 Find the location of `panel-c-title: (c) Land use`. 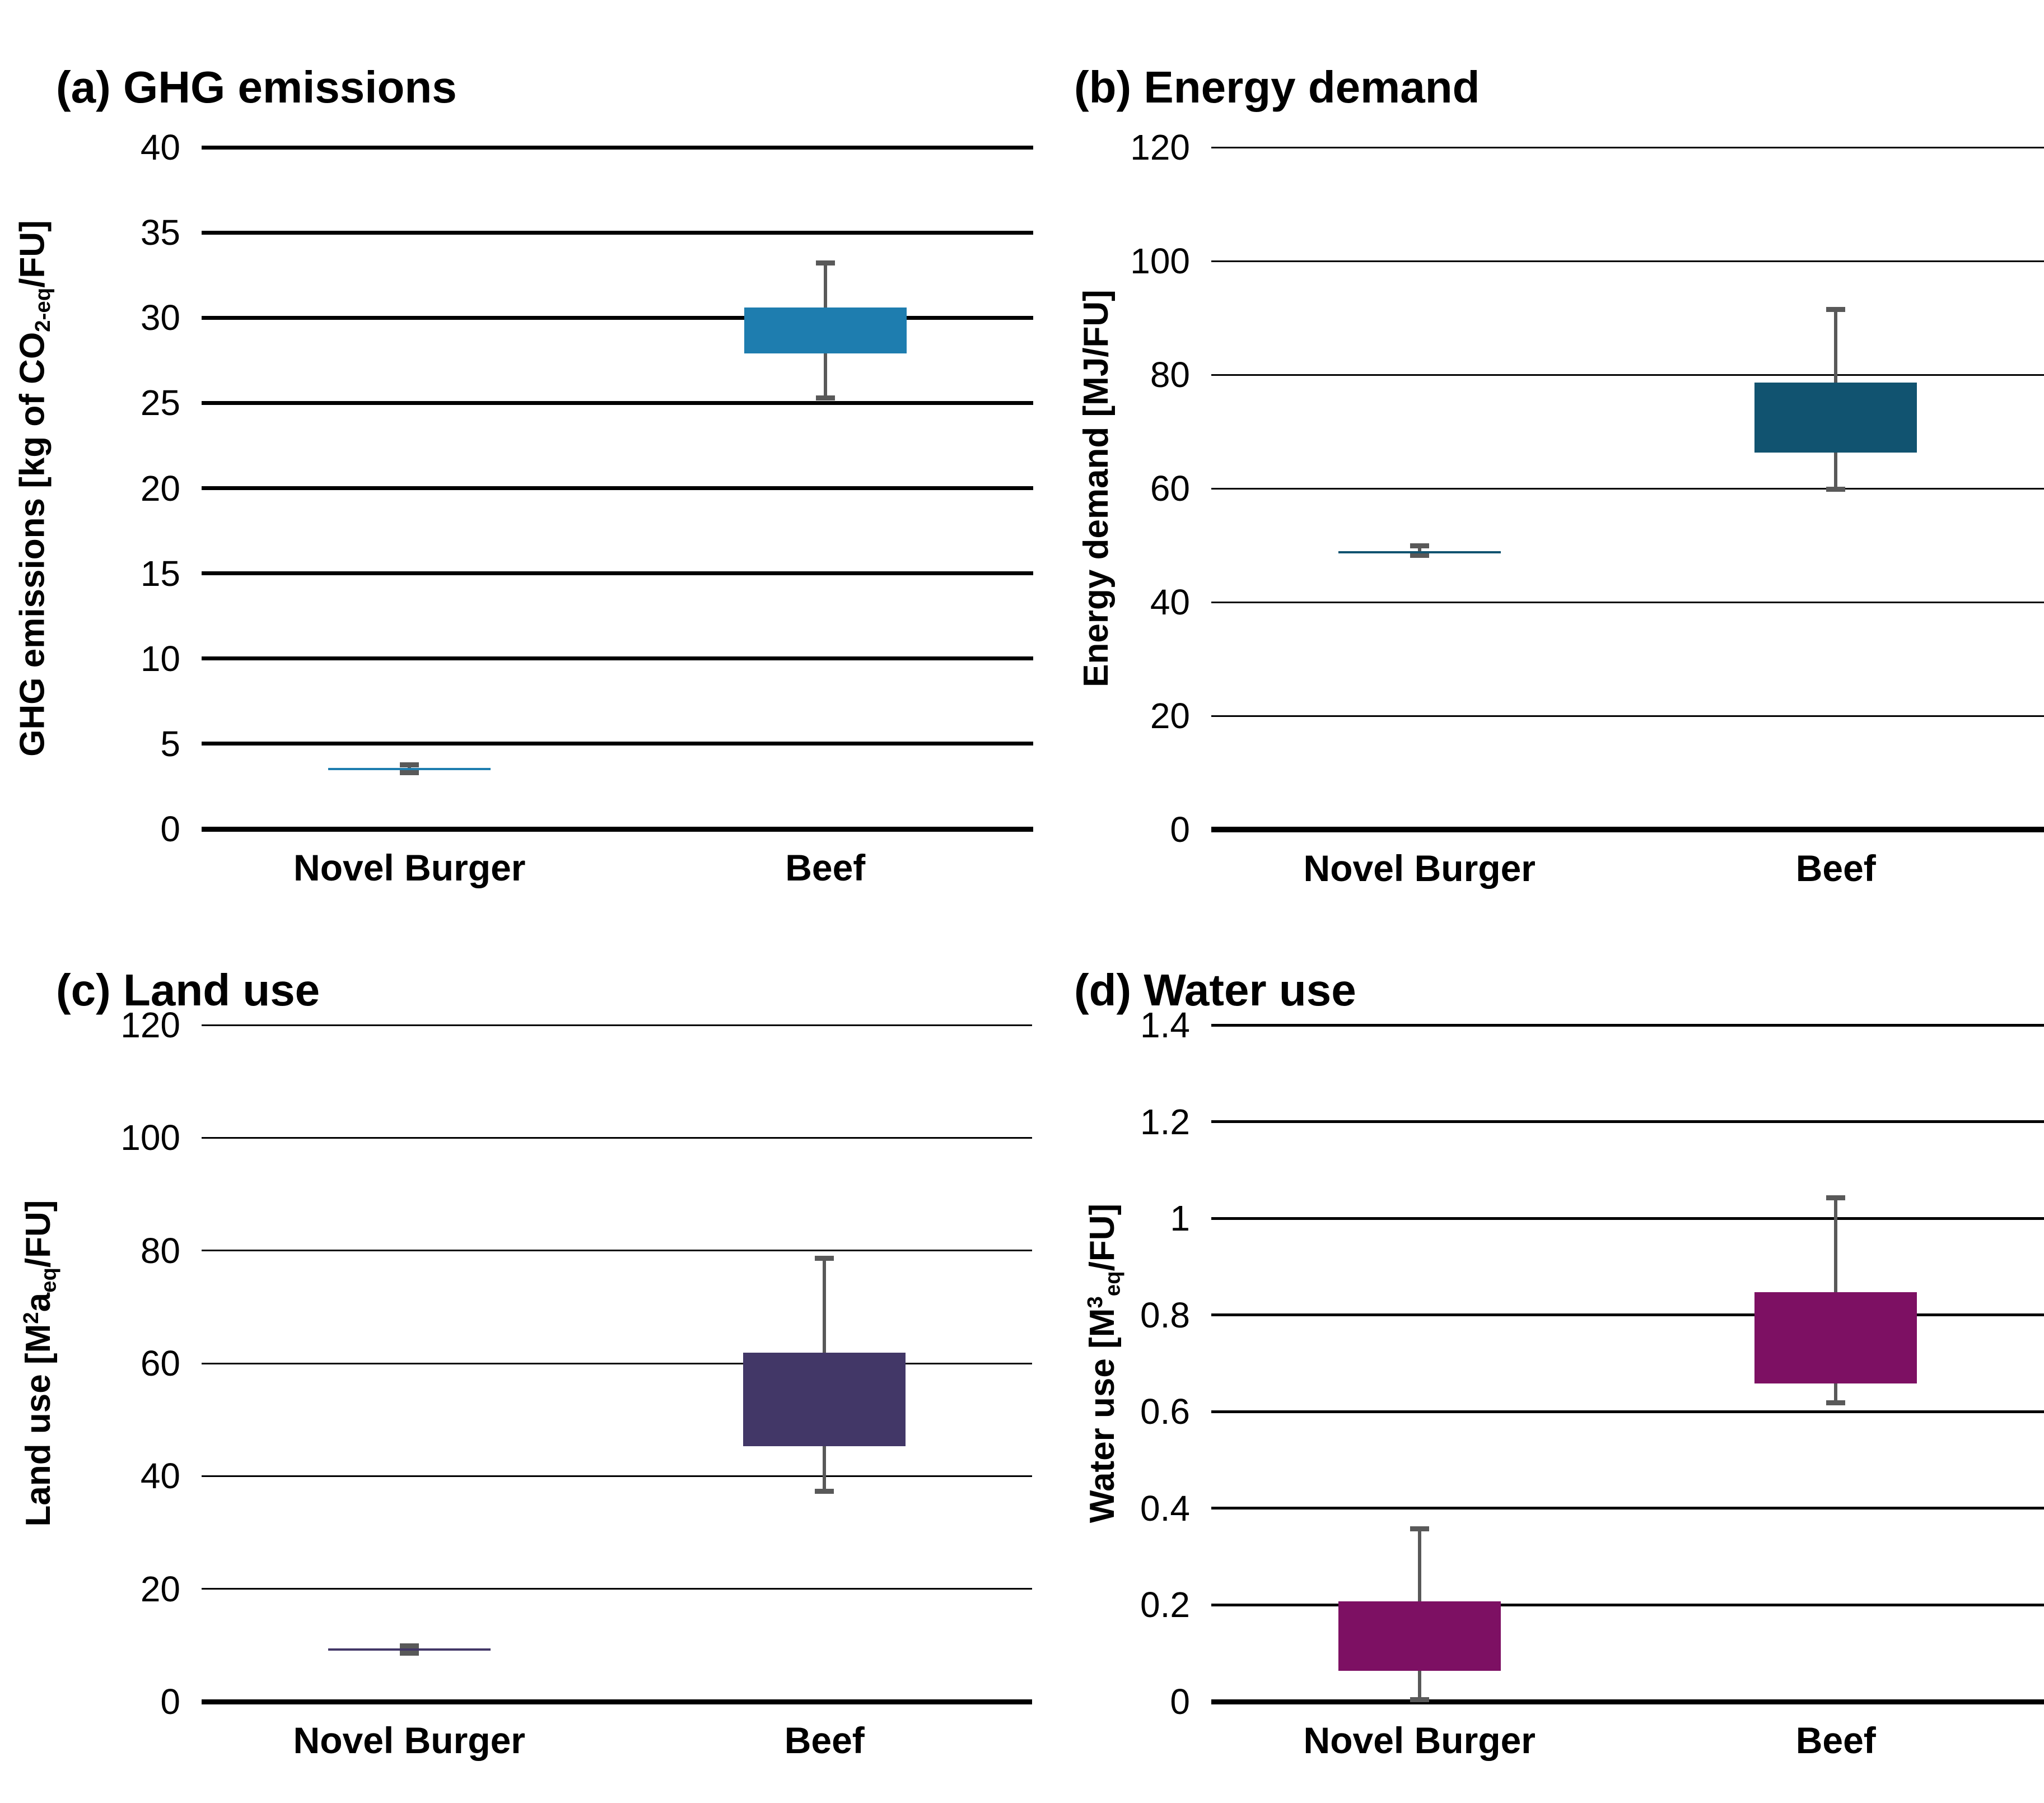

panel-c-title: (c) Land use is located at coordinates (188, 990).